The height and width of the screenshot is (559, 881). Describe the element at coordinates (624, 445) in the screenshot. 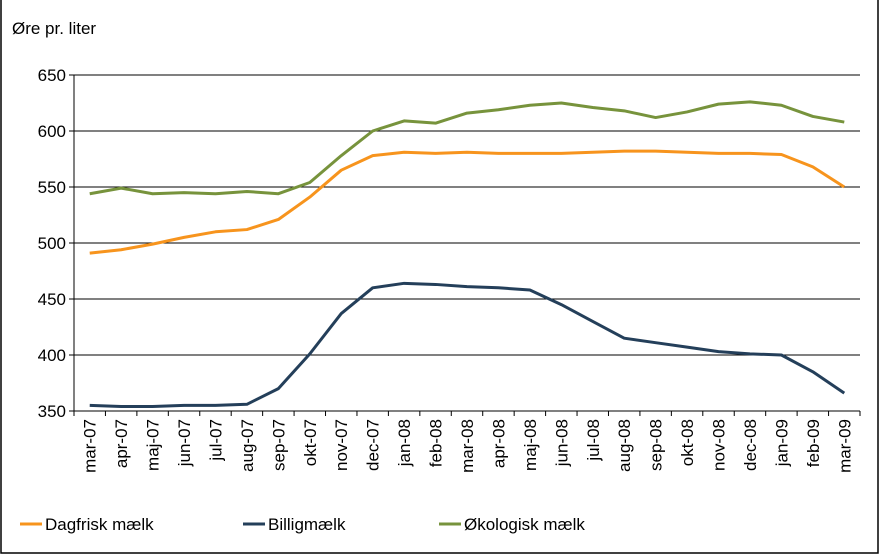

I see `x-tick-label: aug-08` at that location.